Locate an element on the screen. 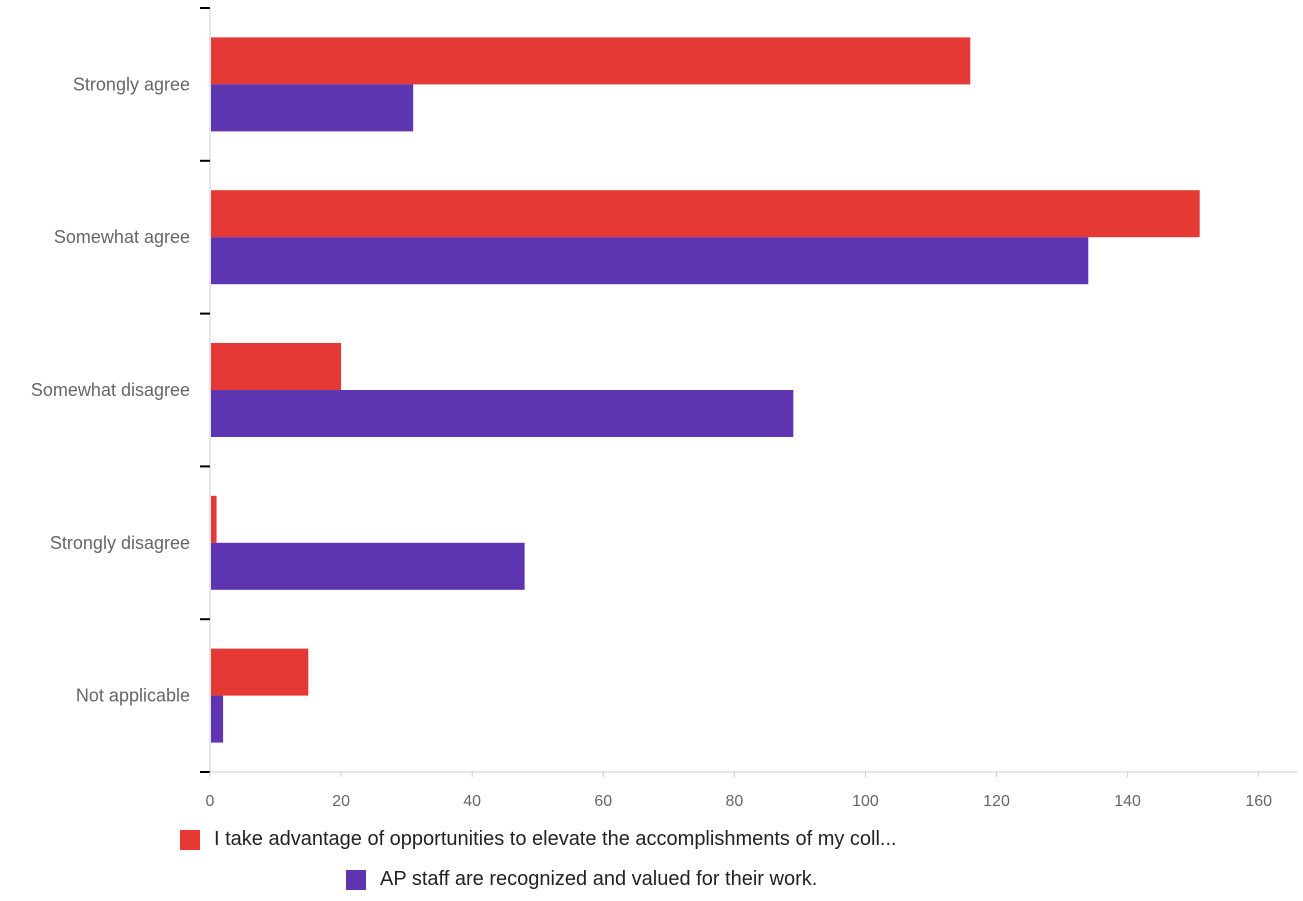 The image size is (1303, 901). category-label: Somewhat agree is located at coordinates (122, 237).